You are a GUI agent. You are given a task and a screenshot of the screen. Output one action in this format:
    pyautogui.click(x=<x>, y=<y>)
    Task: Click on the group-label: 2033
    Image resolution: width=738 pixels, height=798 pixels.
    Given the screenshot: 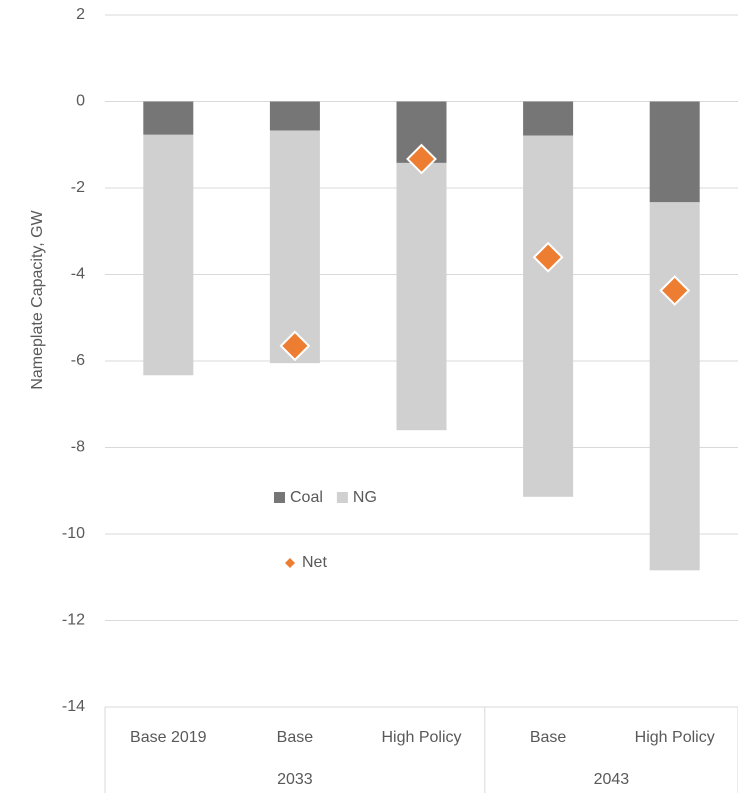 What is the action you would take?
    pyautogui.click(x=295, y=779)
    